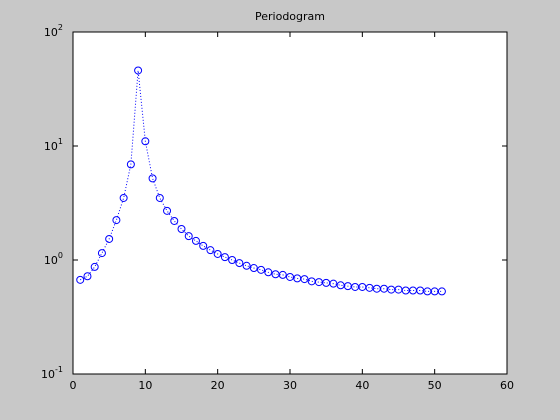 Image resolution: width=560 pixels, height=420 pixels. What do you see at coordinates (59, 369) in the screenshot?
I see `y-tick-exponent: -1` at bounding box center [59, 369].